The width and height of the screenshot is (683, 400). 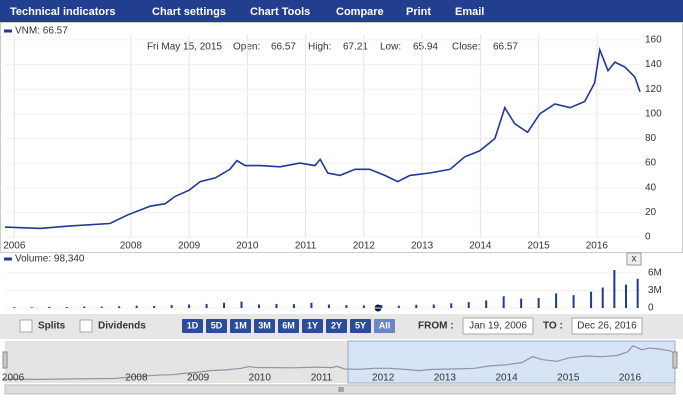 I want to click on close-button, so click(x=634, y=259).